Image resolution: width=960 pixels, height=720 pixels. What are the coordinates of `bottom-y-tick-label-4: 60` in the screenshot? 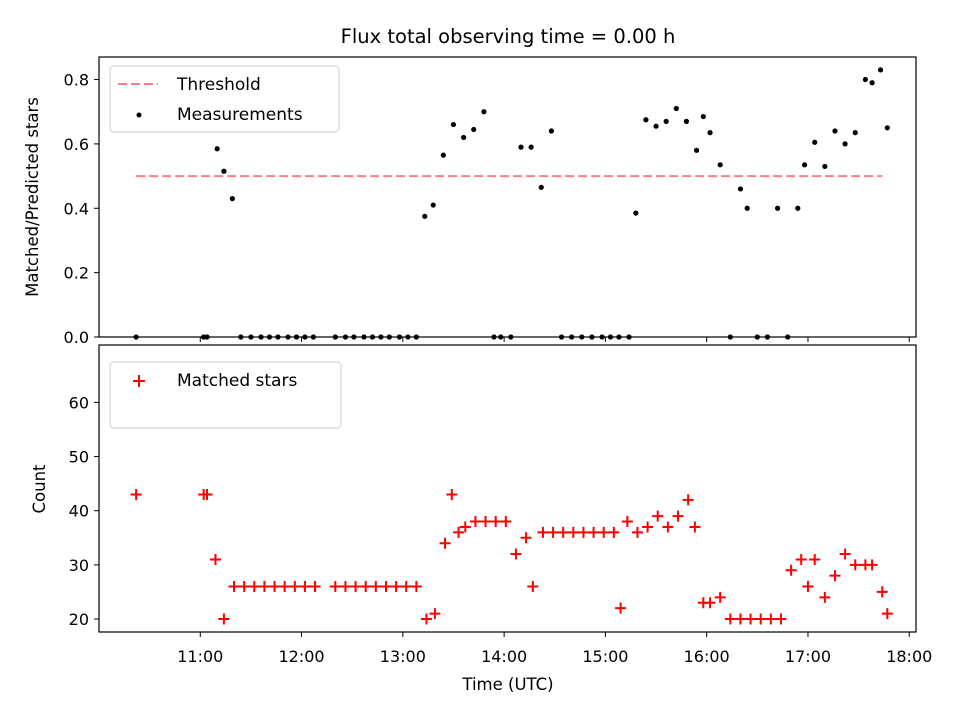 It's located at (79, 402).